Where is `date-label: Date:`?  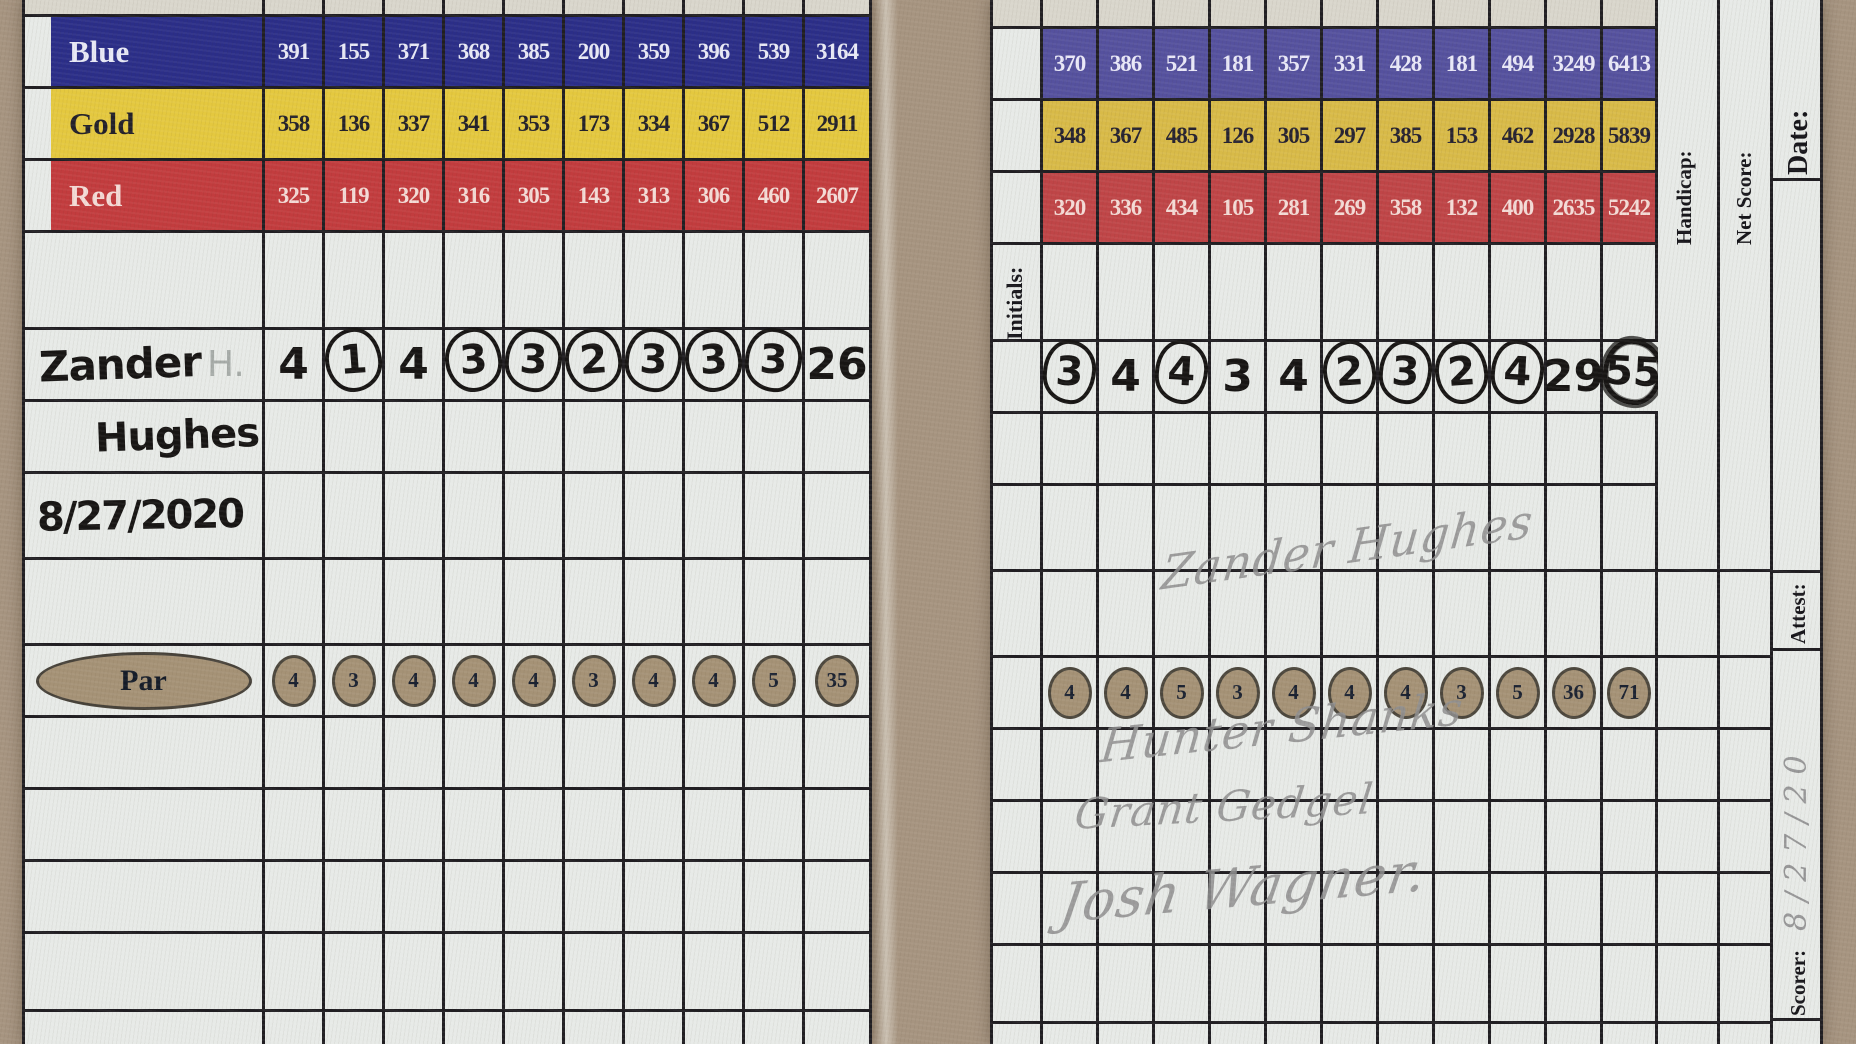 date-label: Date: is located at coordinates (1798, 142).